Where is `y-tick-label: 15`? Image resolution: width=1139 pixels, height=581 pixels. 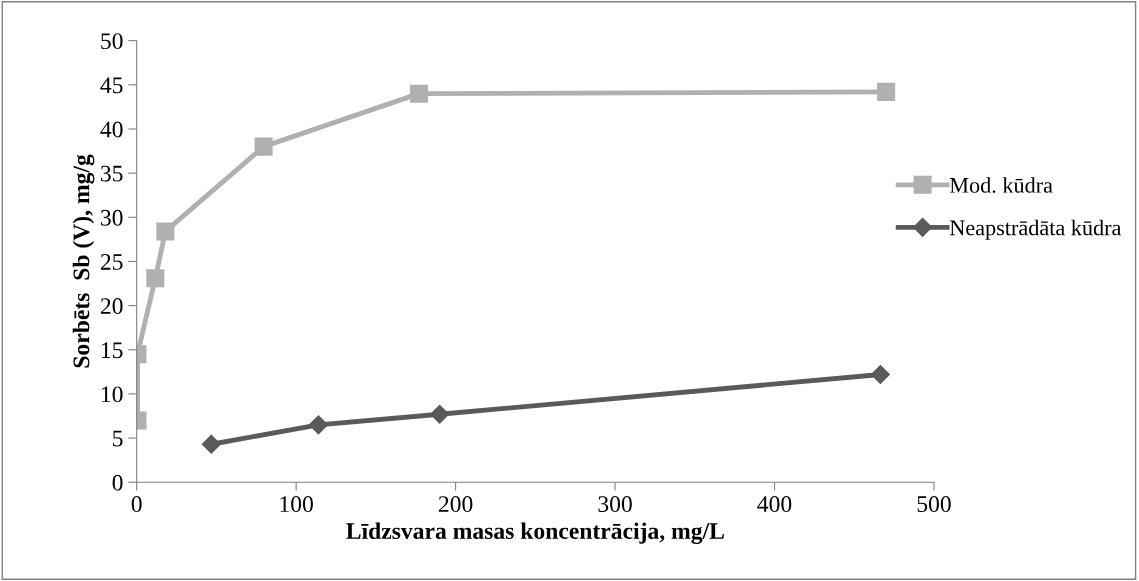
y-tick-label: 15 is located at coordinates (112, 350).